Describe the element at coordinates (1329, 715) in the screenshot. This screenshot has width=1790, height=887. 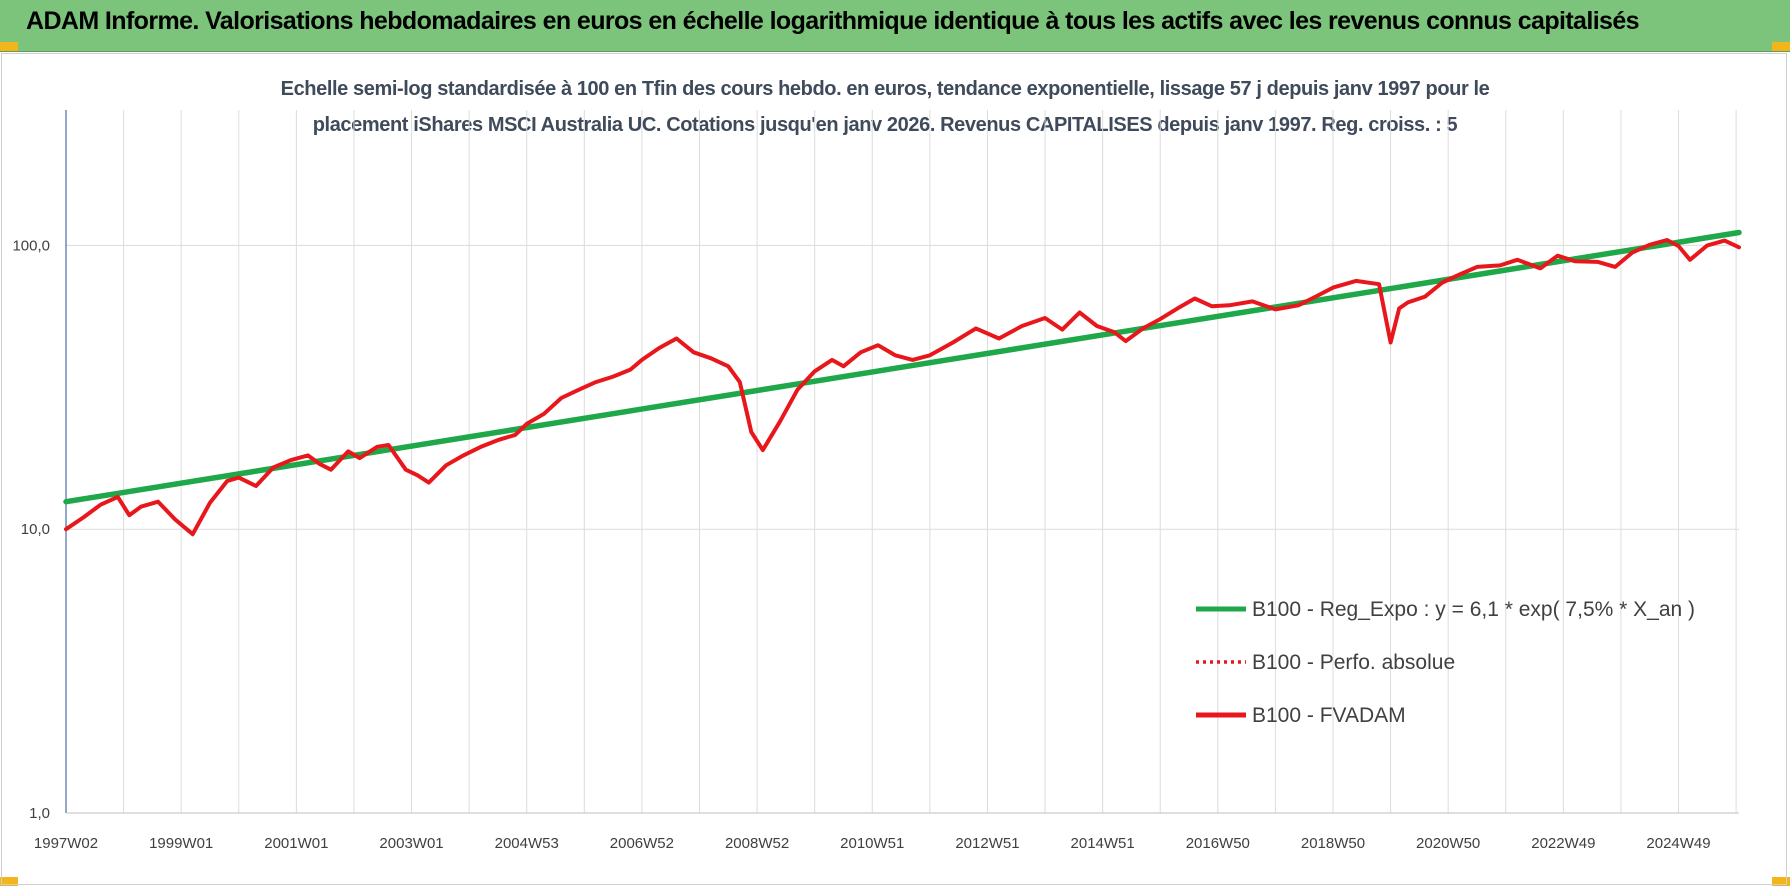
I see `legend-label-2: B100 - FVADAM` at that location.